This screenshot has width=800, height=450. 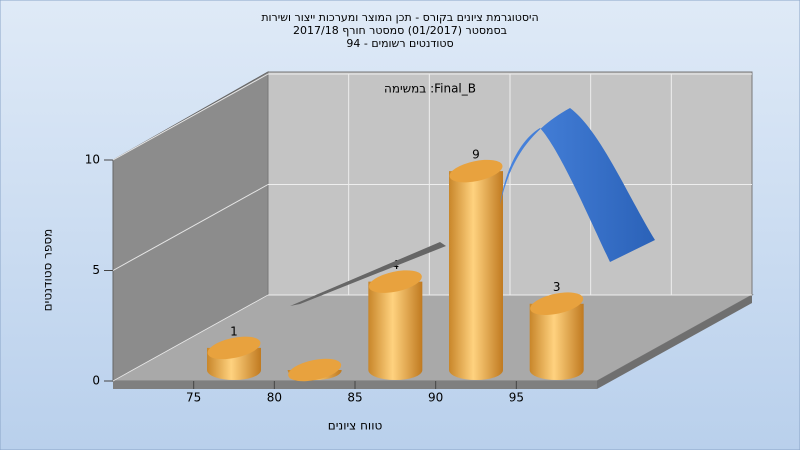 What do you see at coordinates (48, 270) in the screenshot?
I see `y-axis-label: מספר סטודנטים` at bounding box center [48, 270].